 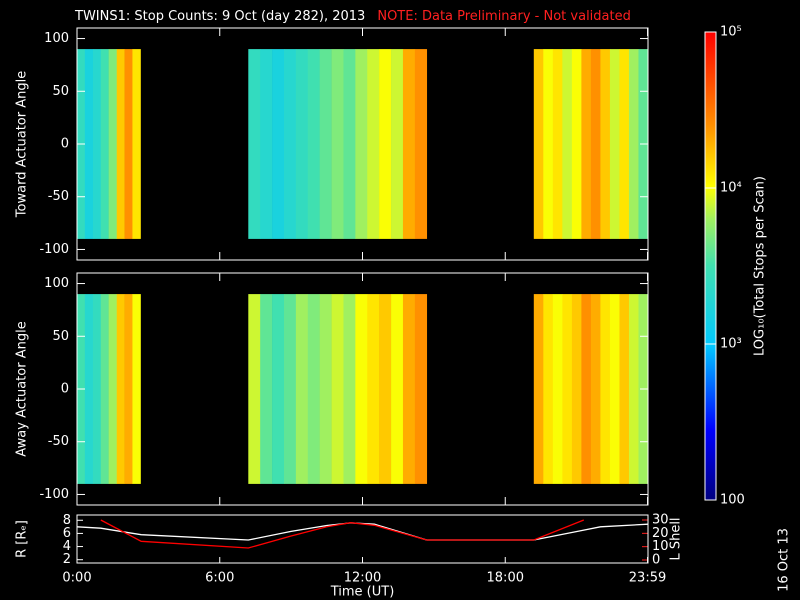 I want to click on colorbar, so click(x=710, y=266).